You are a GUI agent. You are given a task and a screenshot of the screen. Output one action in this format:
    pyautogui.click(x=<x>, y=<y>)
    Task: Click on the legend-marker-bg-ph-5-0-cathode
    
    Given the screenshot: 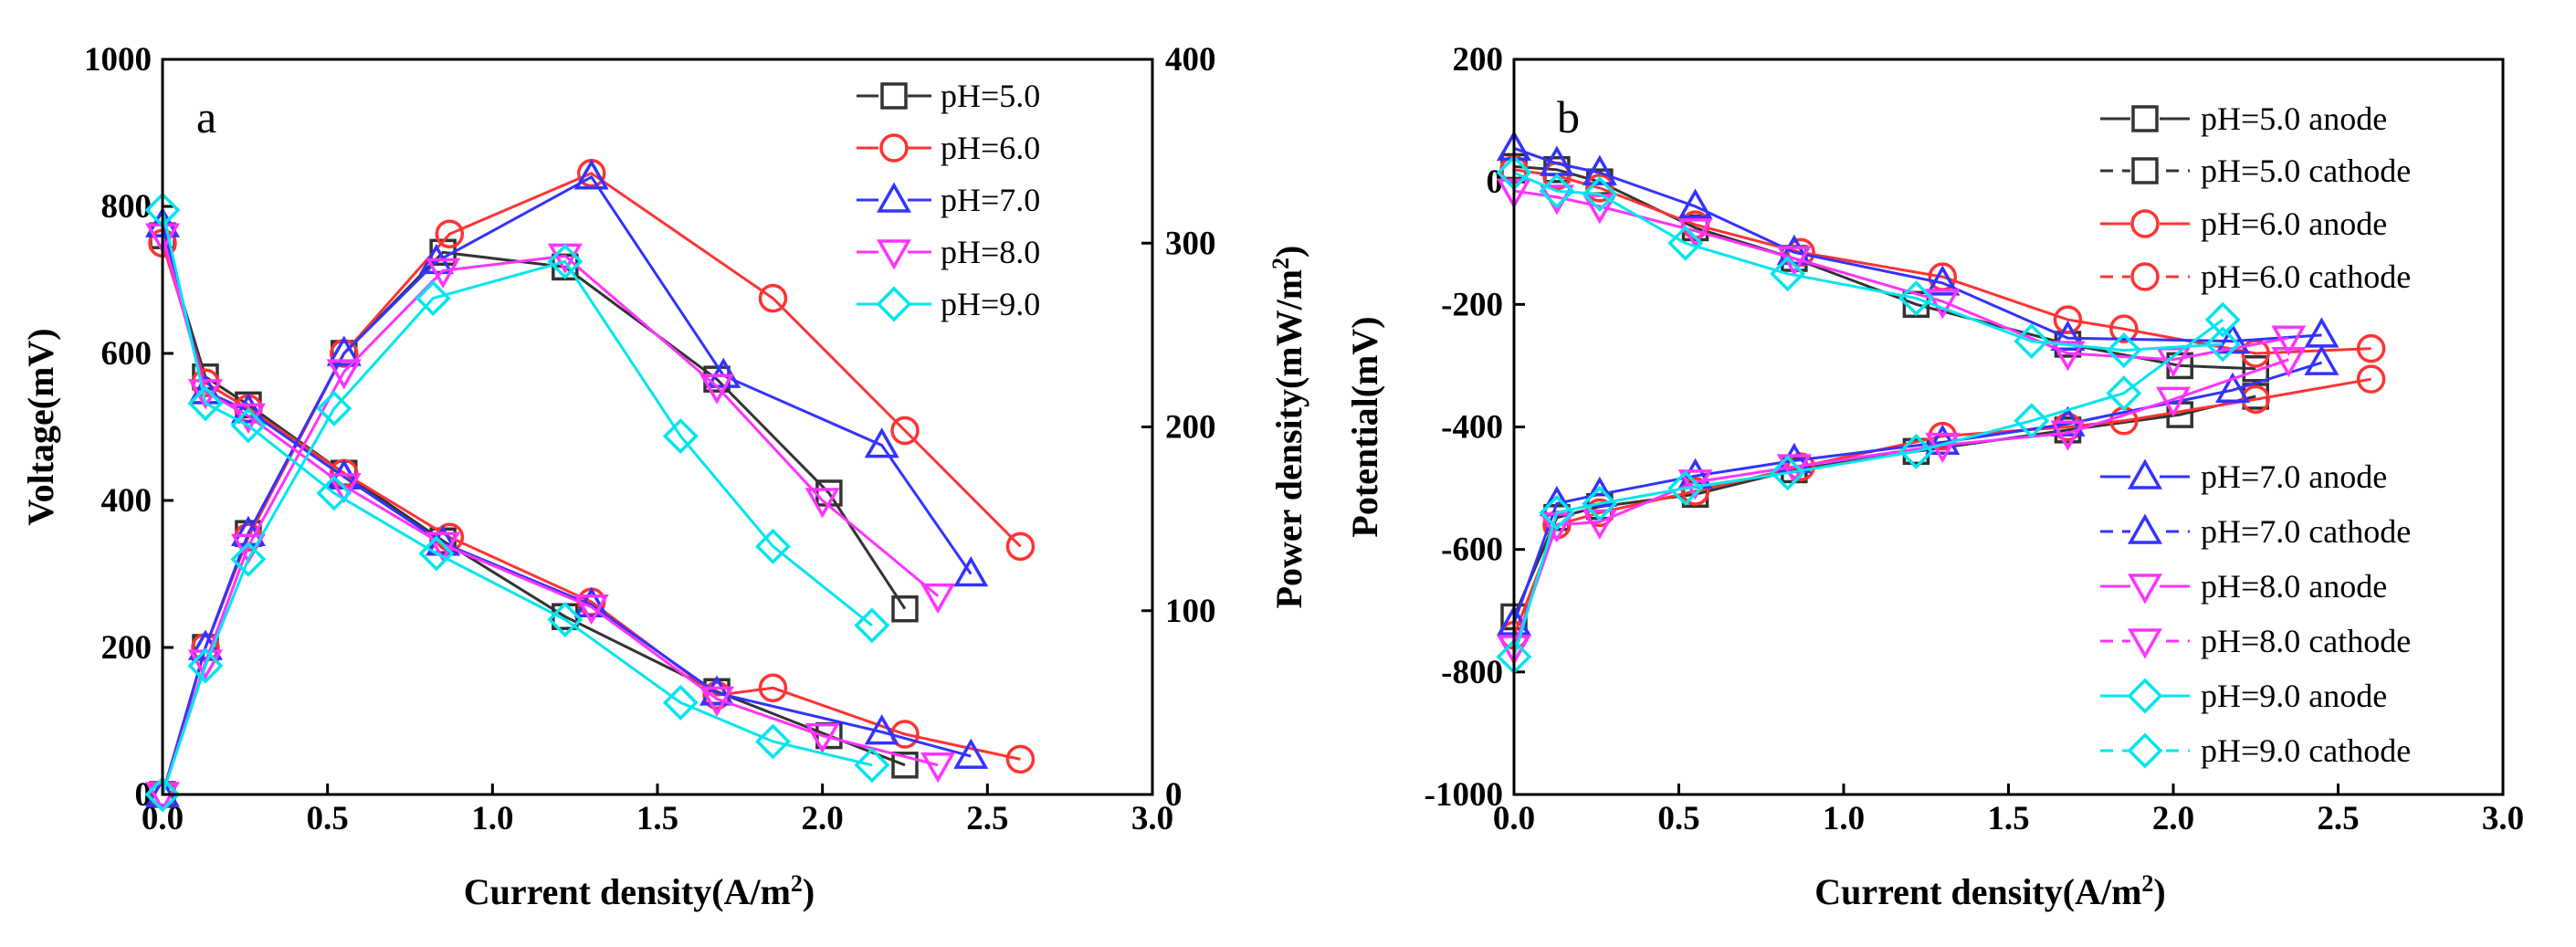 What is the action you would take?
    pyautogui.click(x=2145, y=171)
    